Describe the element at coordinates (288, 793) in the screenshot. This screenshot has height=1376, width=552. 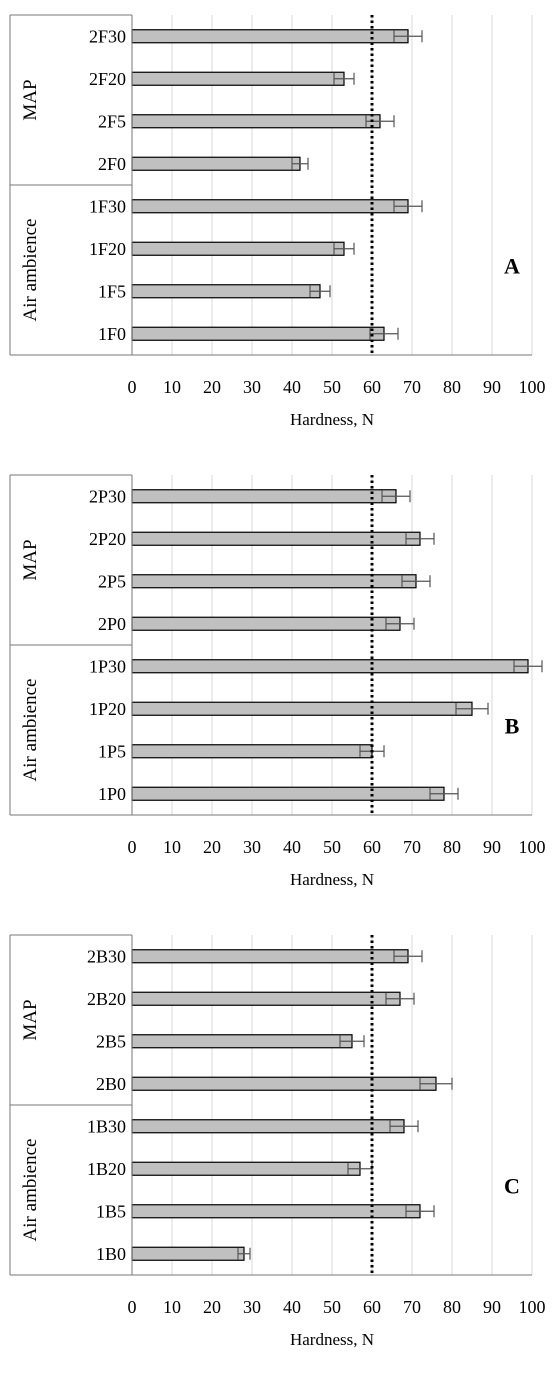
I see `bar-1P0` at that location.